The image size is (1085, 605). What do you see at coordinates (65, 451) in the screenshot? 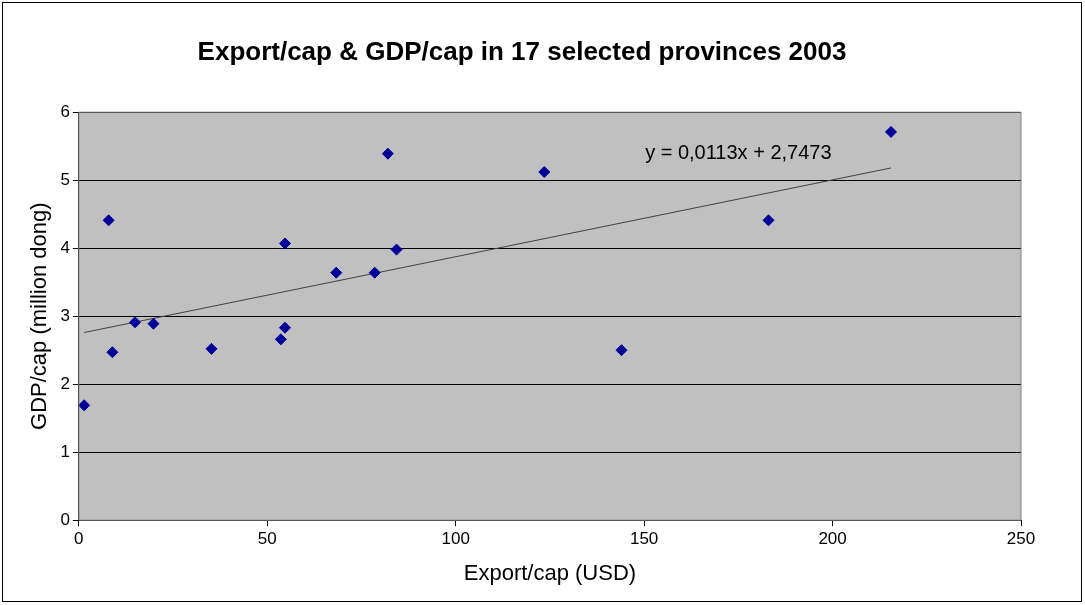
I see `y-tick-label: 1` at bounding box center [65, 451].